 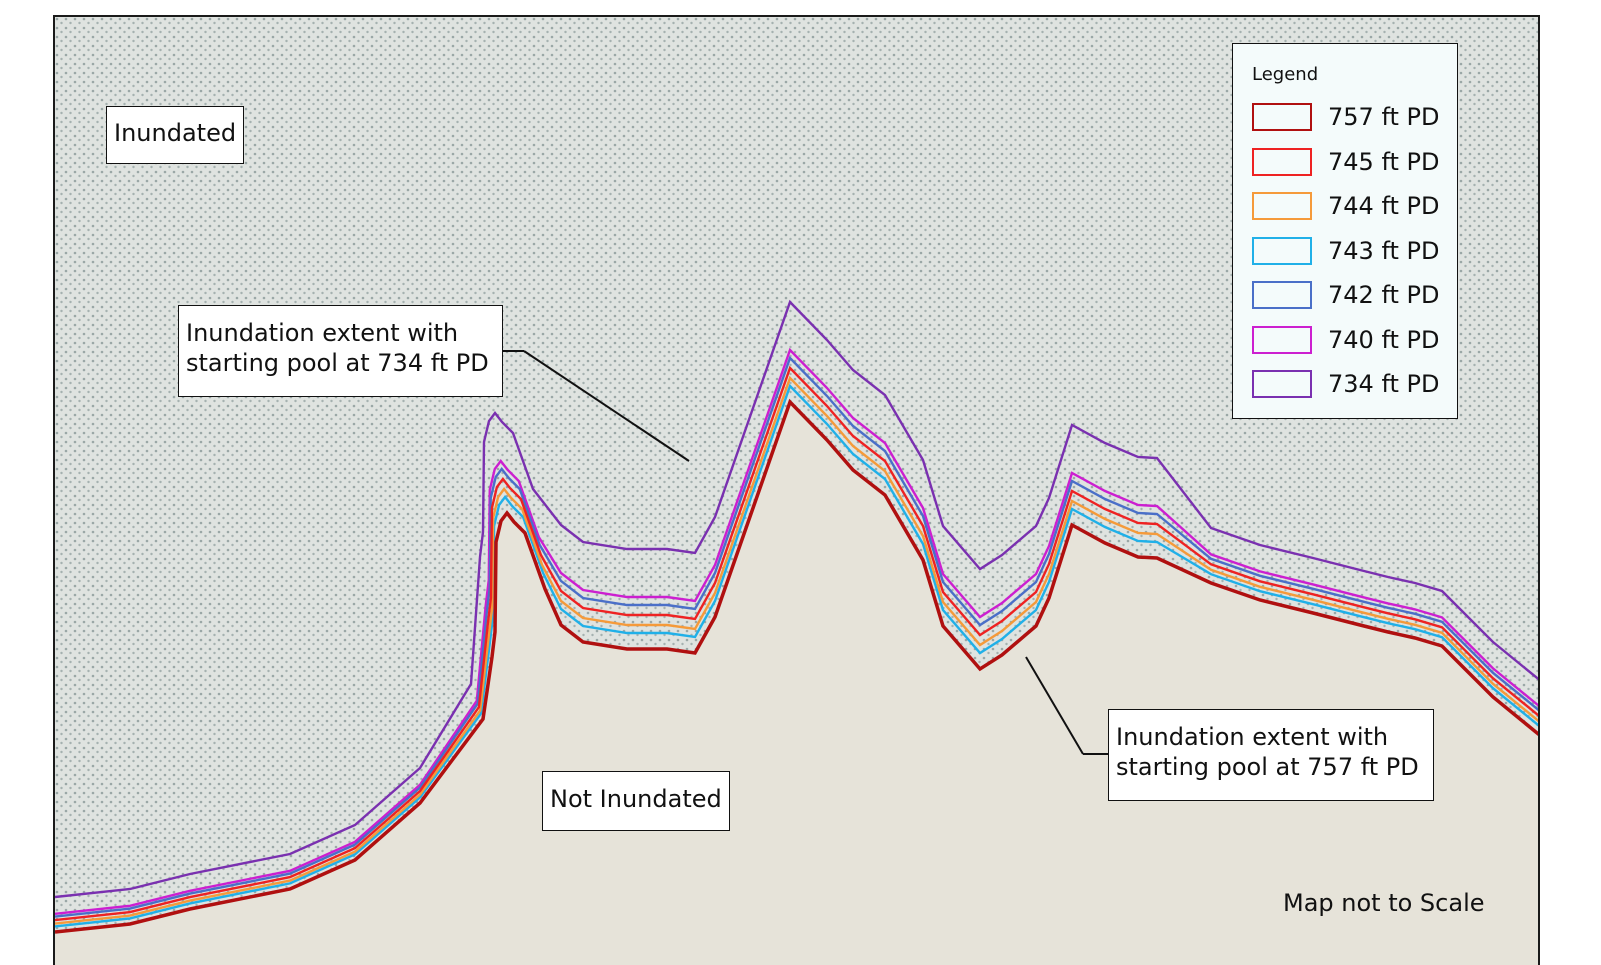 I want to click on not-inundated-area-label: Not Inundated, so click(x=636, y=801).